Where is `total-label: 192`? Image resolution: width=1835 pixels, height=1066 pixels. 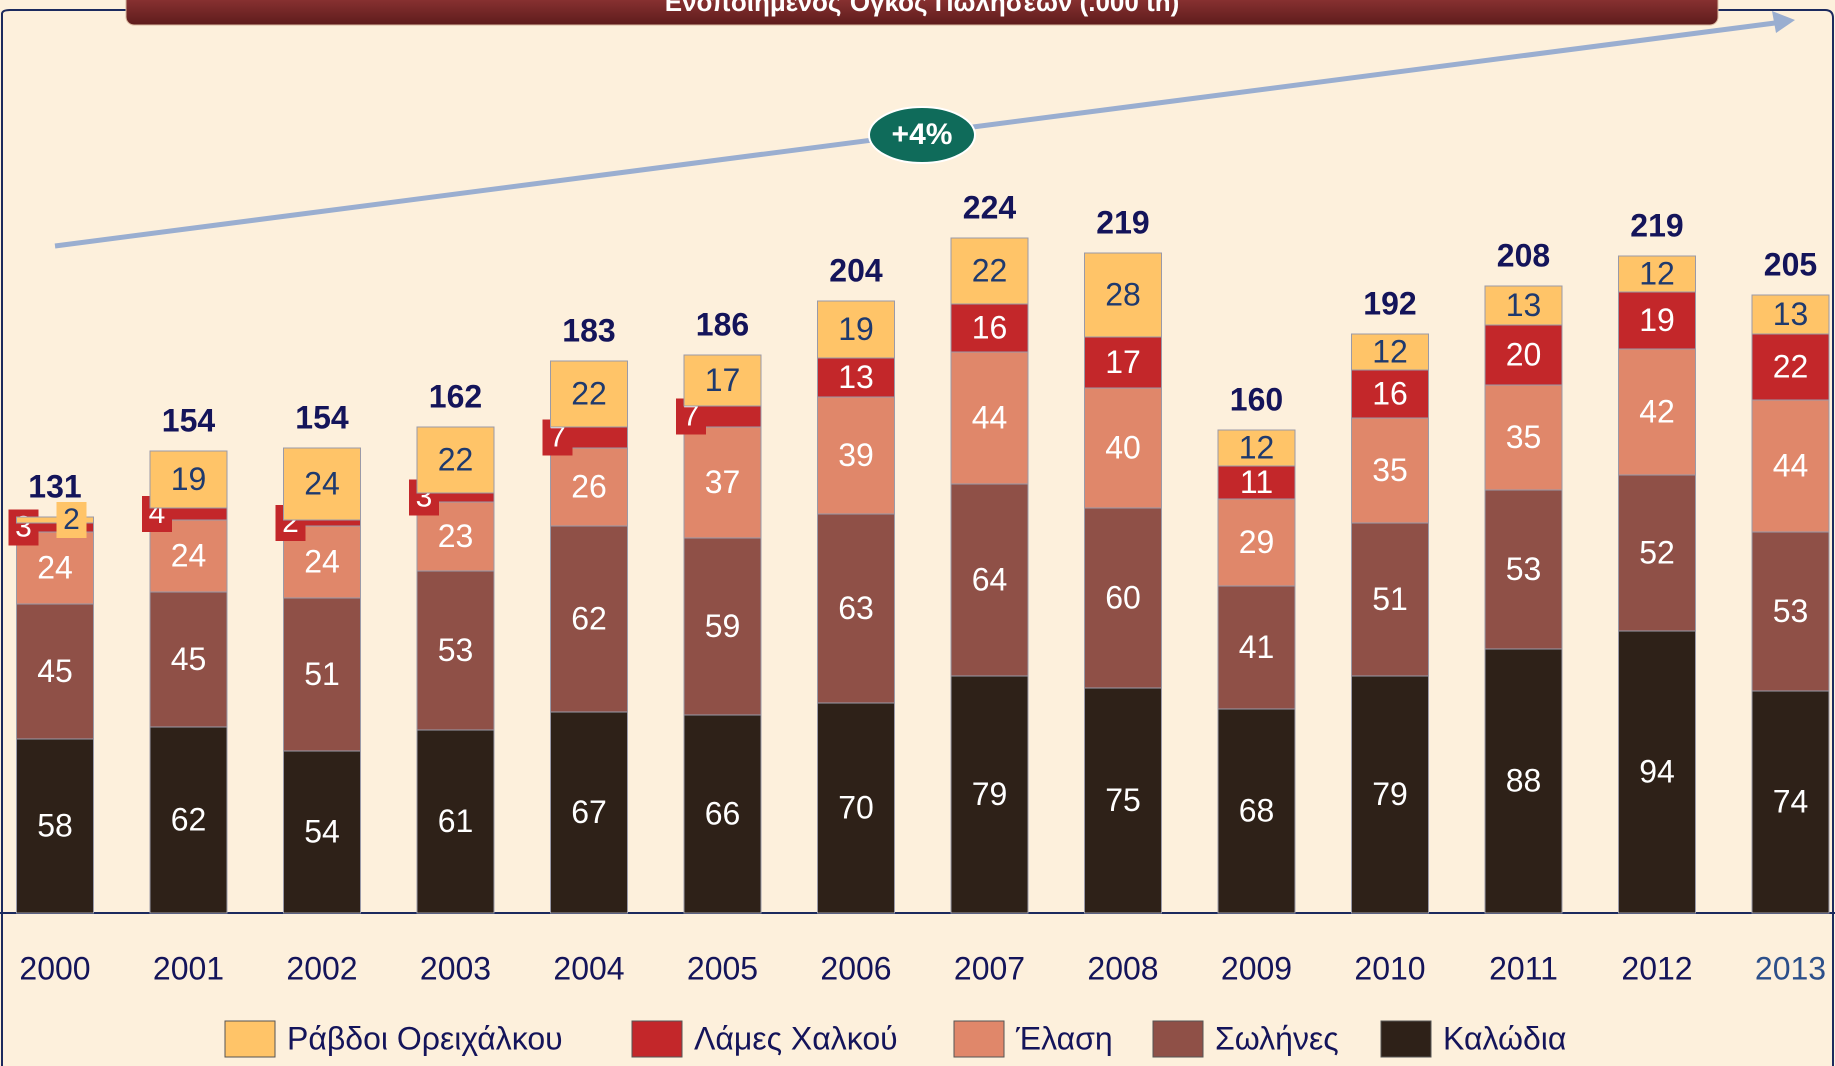 total-label: 192 is located at coordinates (1389, 303).